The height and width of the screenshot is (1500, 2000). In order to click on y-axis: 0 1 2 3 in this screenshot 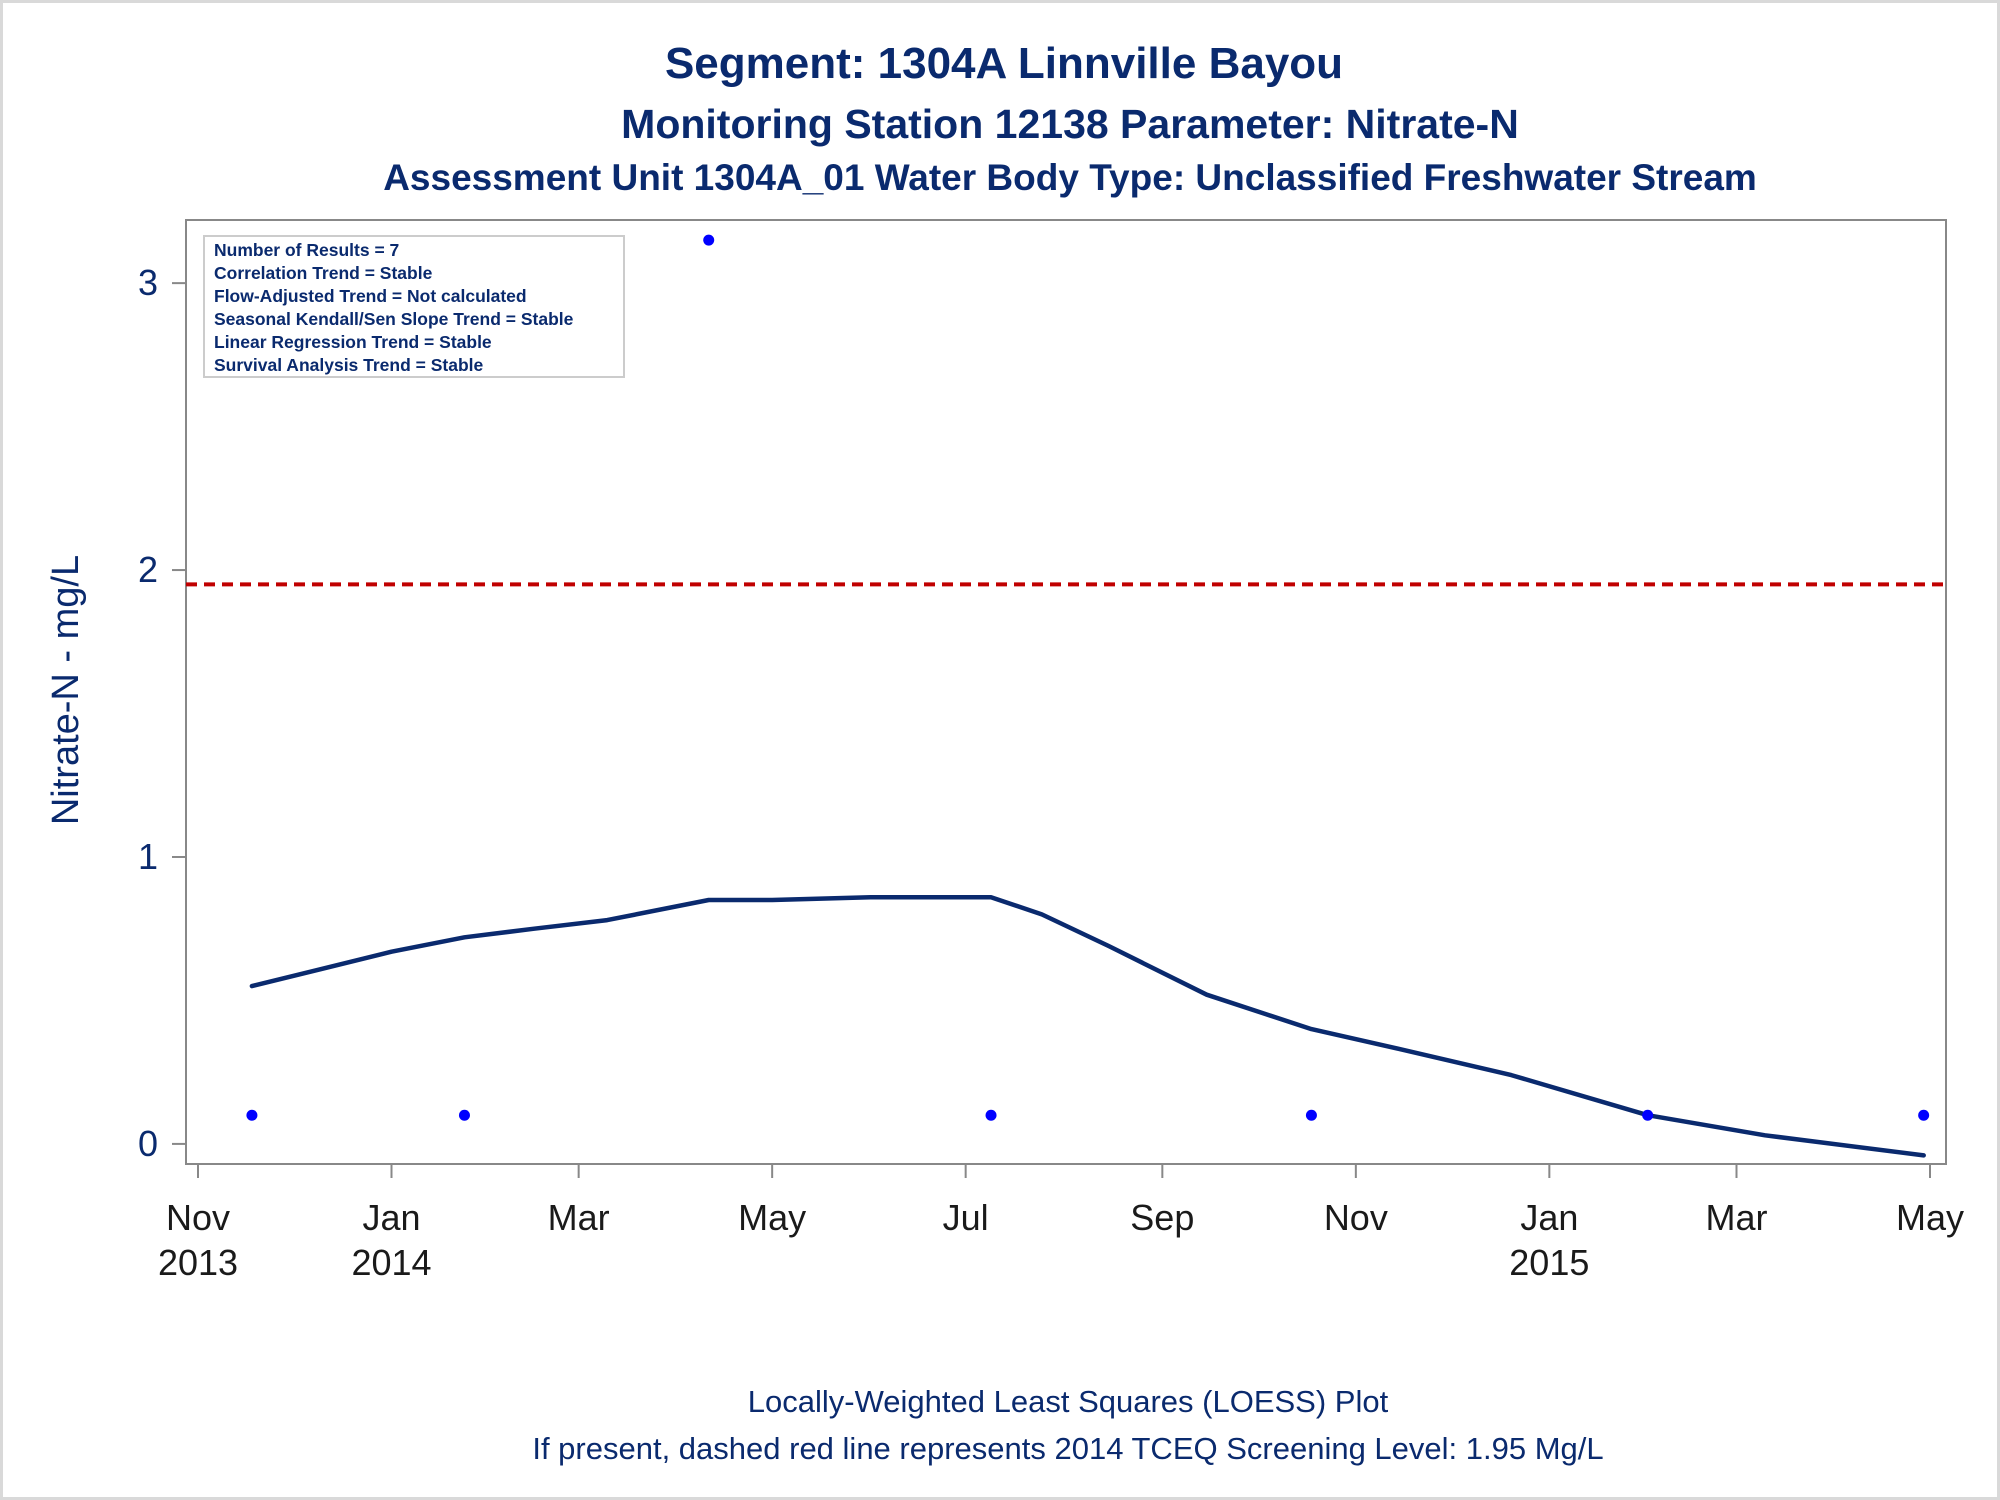, I will do `click(162, 713)`.